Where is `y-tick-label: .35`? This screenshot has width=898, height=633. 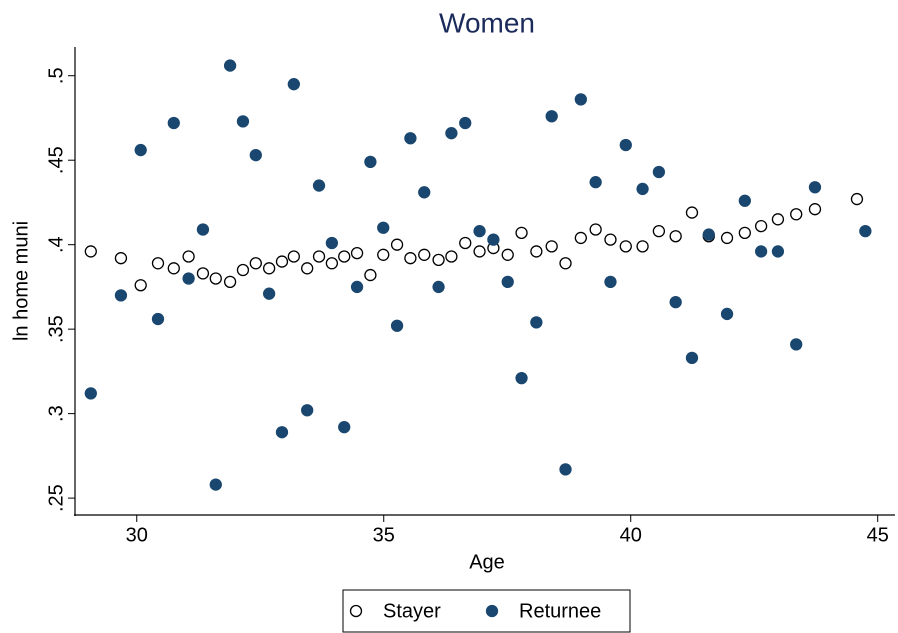 y-tick-label: .35 is located at coordinates (56, 329).